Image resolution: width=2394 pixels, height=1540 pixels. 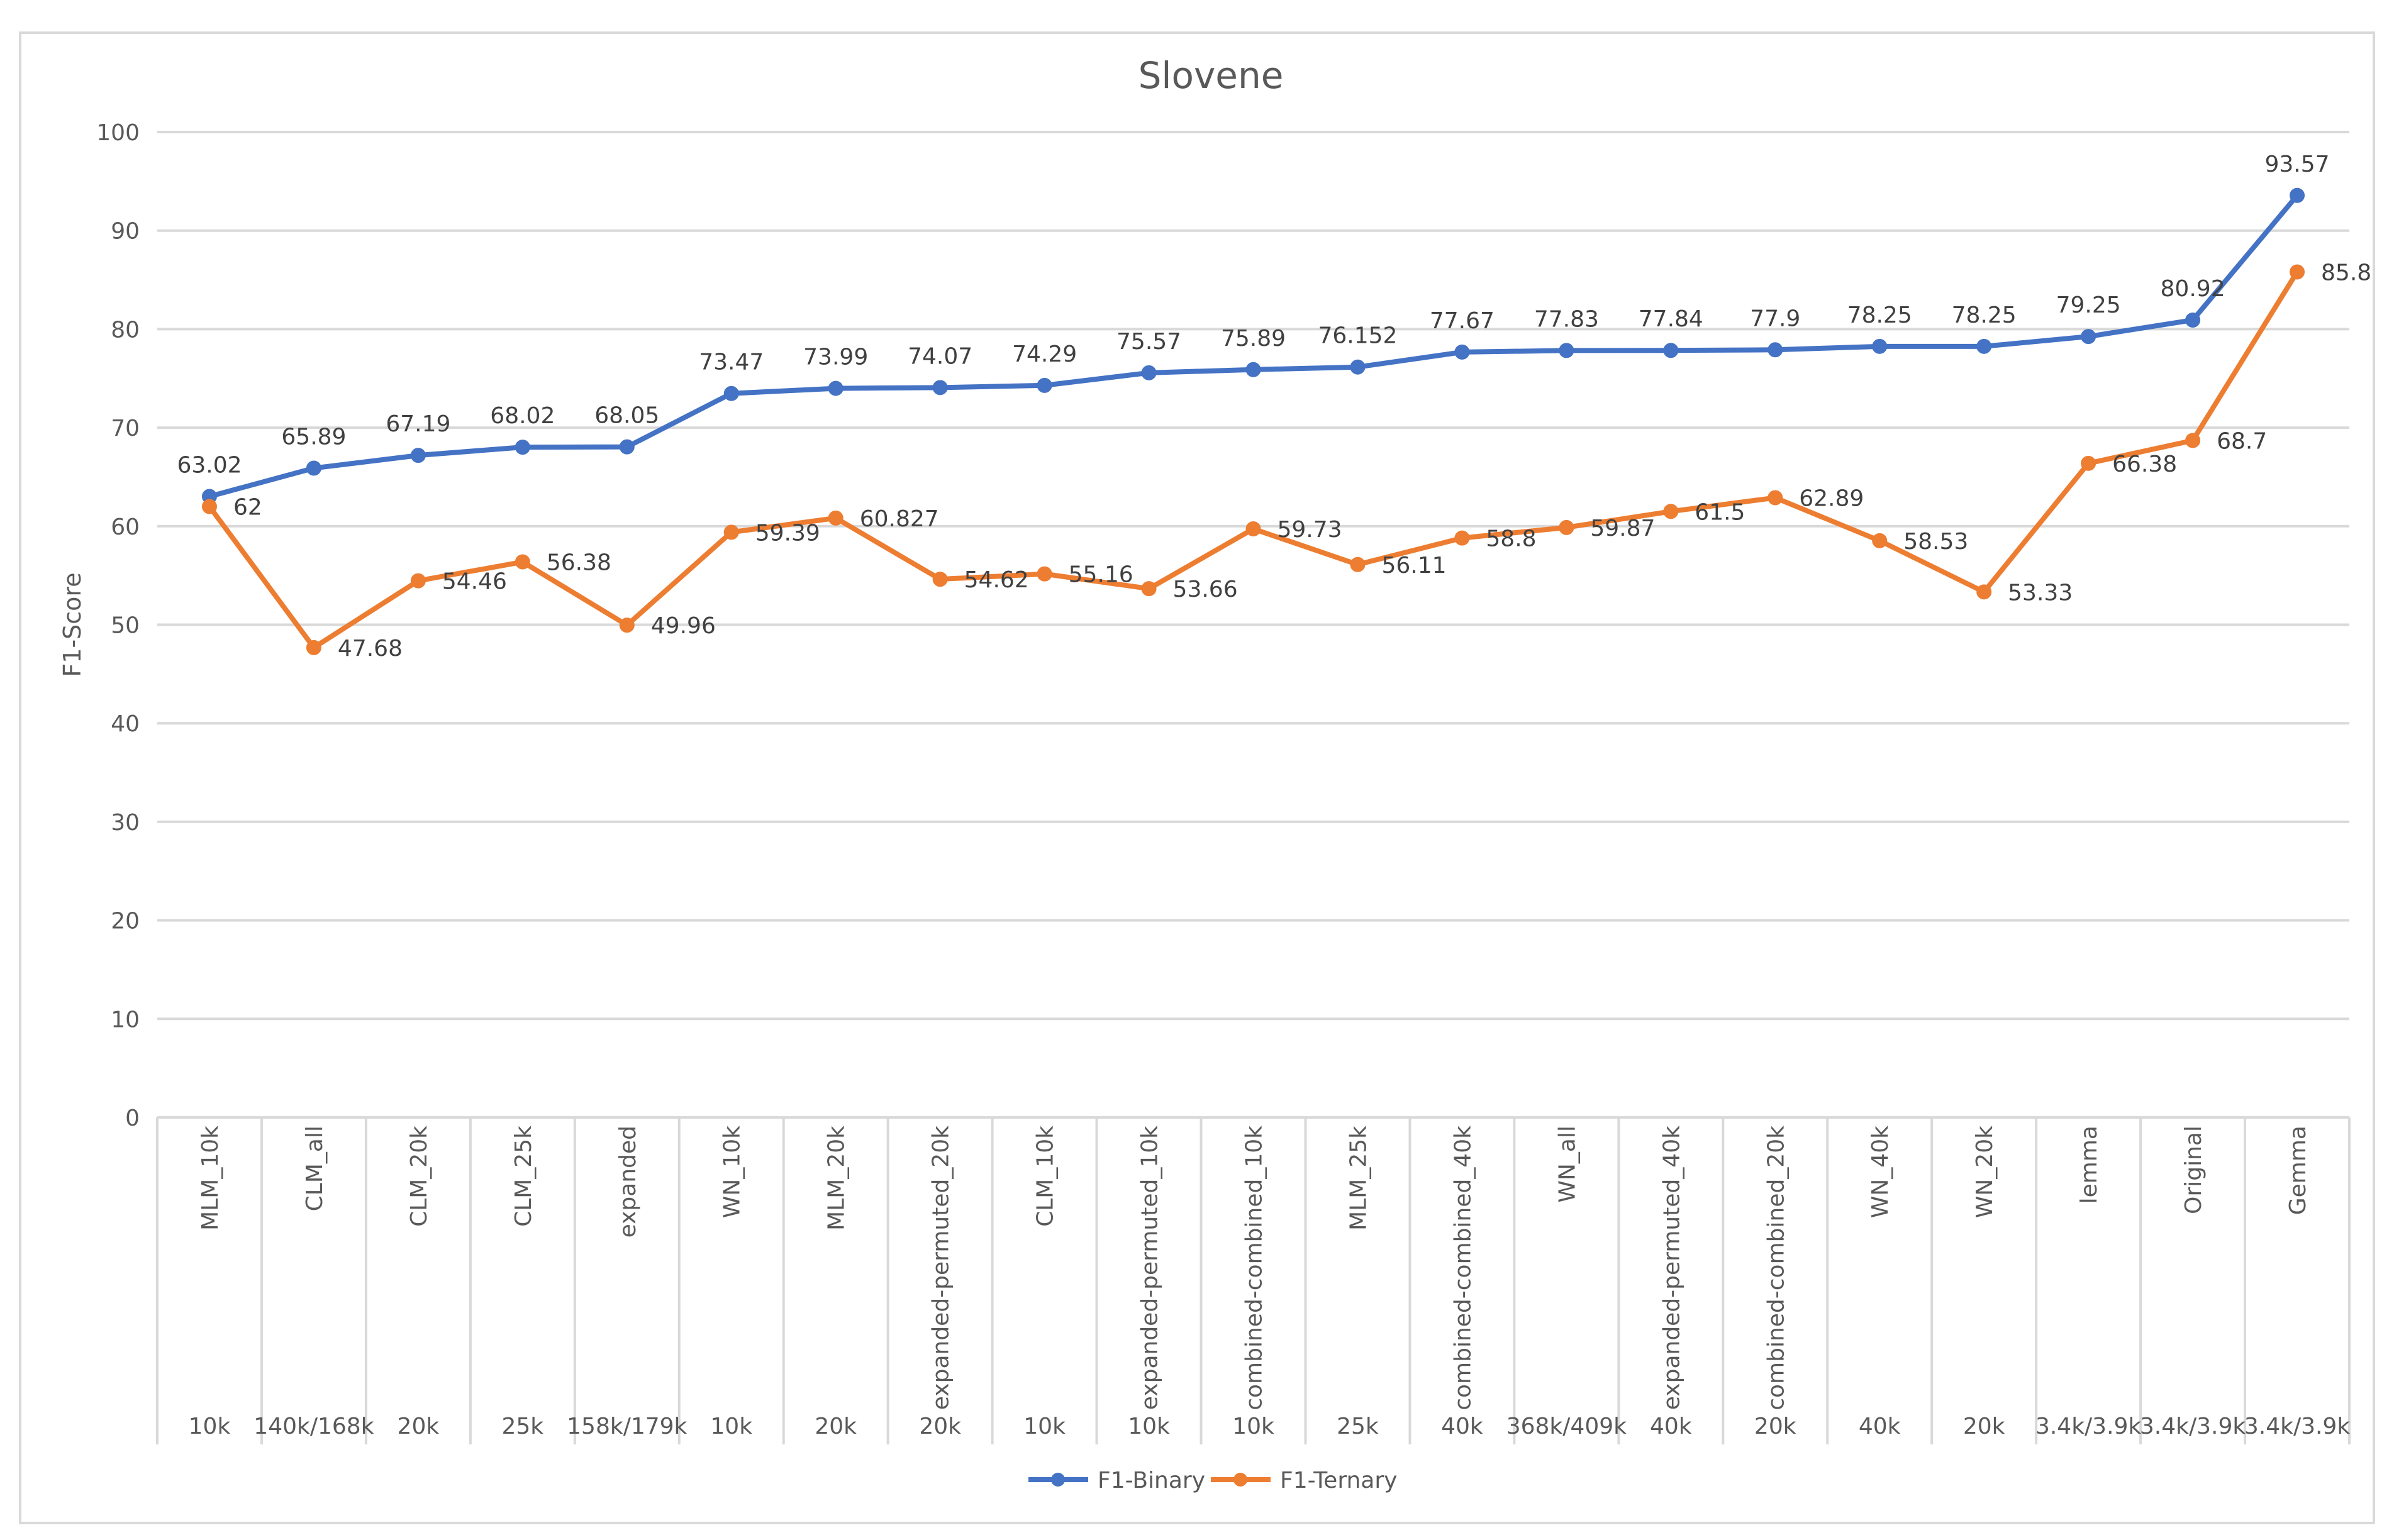 I want to click on y-tick-label: 20, so click(x=126, y=921).